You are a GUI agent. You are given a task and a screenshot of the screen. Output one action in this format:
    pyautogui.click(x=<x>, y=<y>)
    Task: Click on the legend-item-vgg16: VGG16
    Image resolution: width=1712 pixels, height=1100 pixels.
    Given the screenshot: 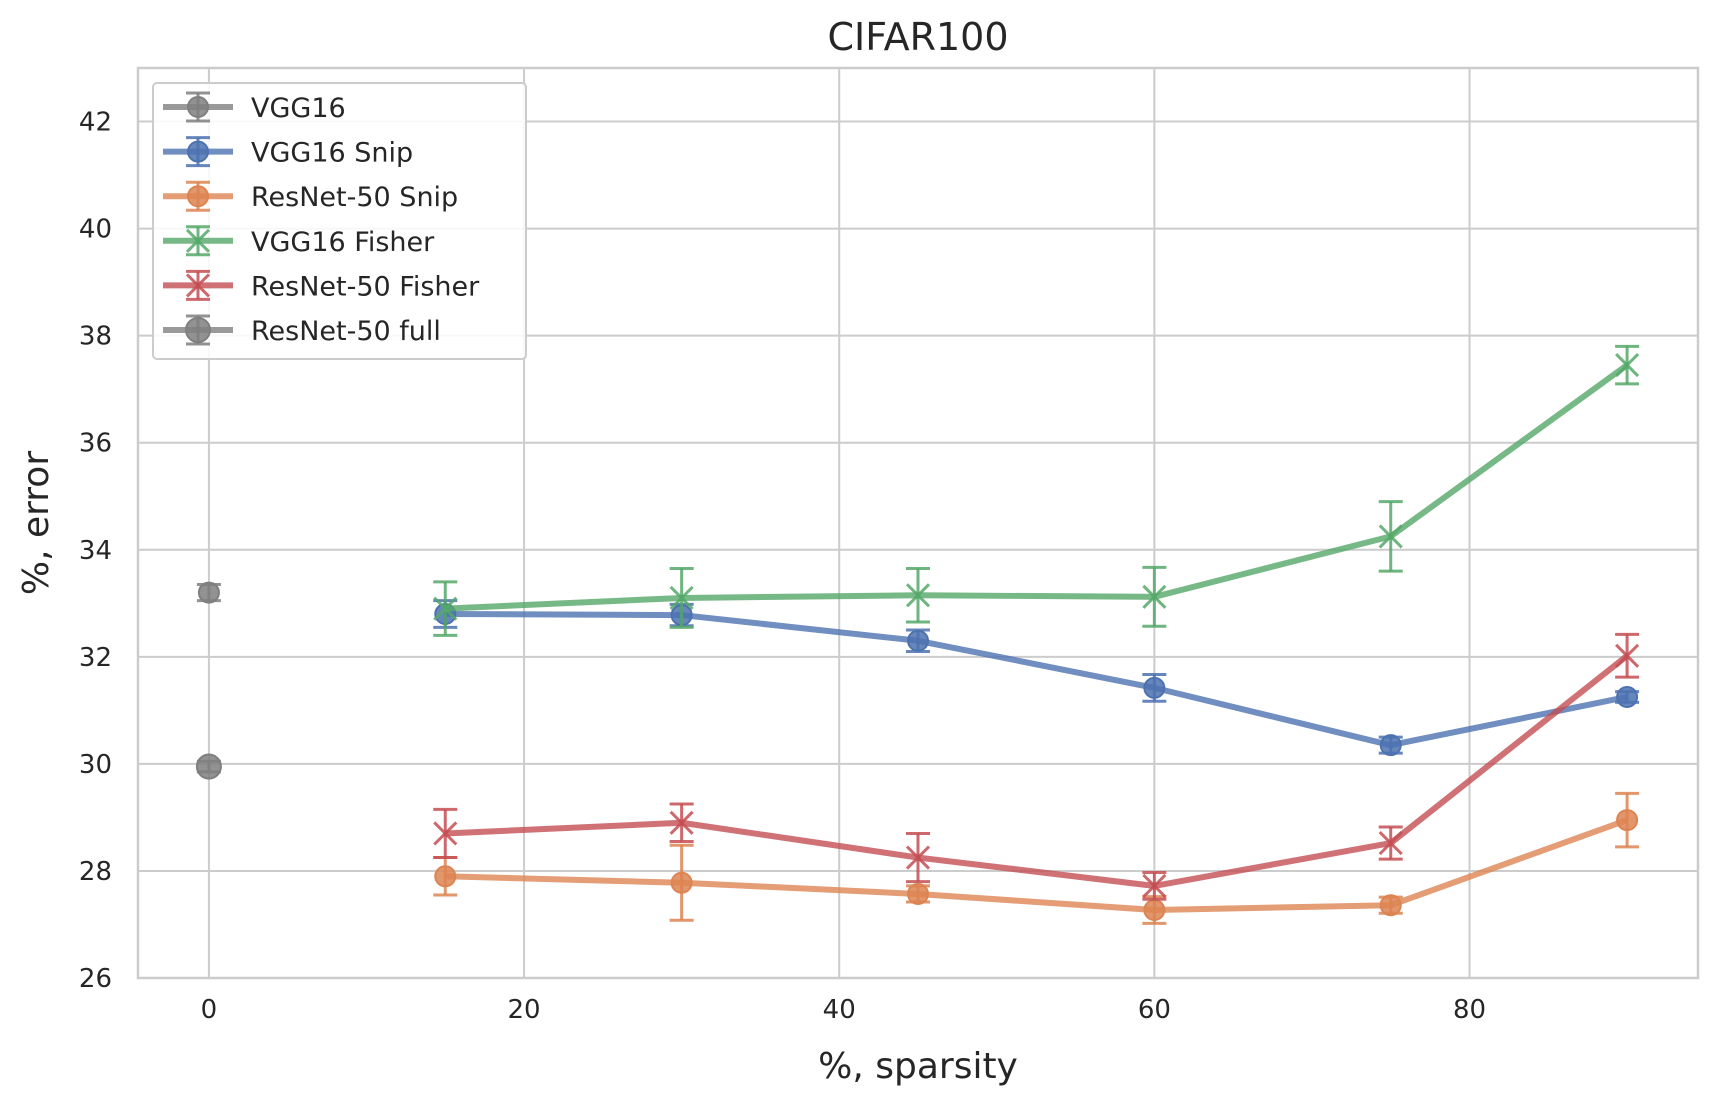 What is the action you would take?
    pyautogui.click(x=254, y=107)
    